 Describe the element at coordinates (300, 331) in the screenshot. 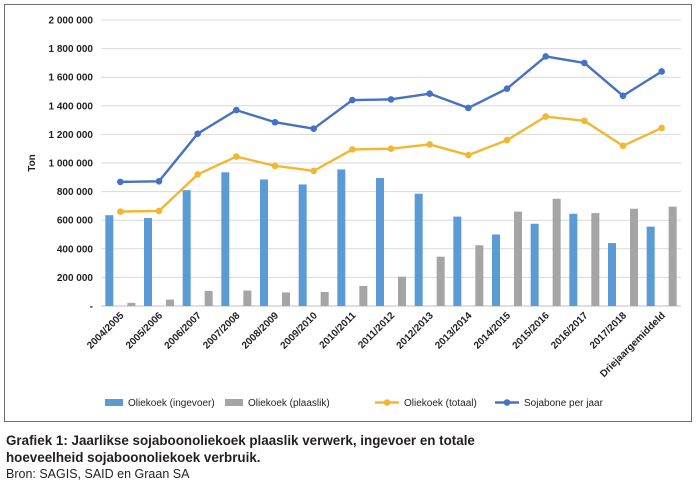

I see `x-tick-label: 2009/2010` at that location.